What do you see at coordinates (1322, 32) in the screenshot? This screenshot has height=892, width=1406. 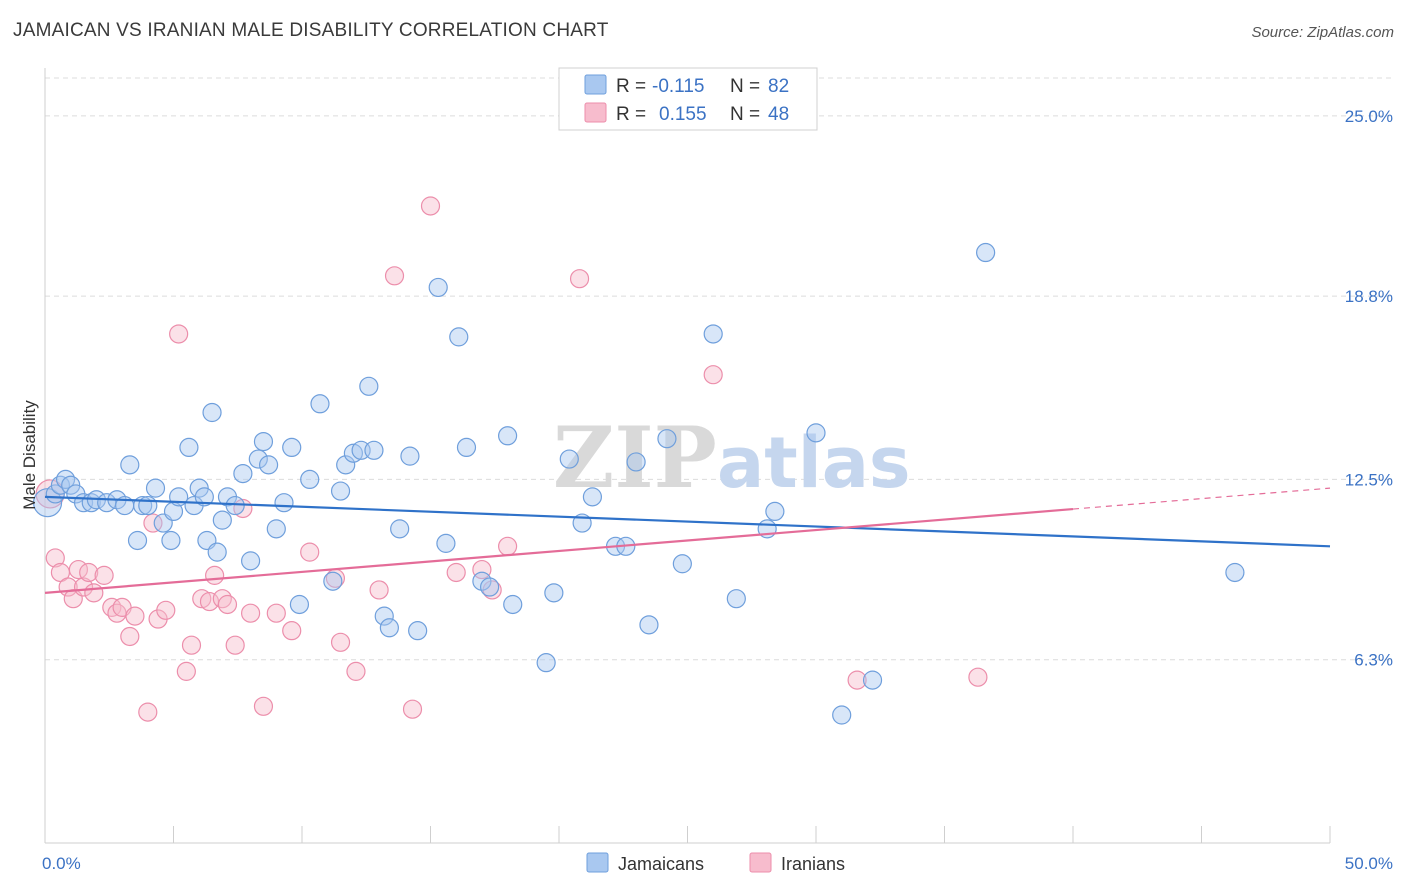 I see `chart-source: Source: ZipAtlas.com` at bounding box center [1322, 32].